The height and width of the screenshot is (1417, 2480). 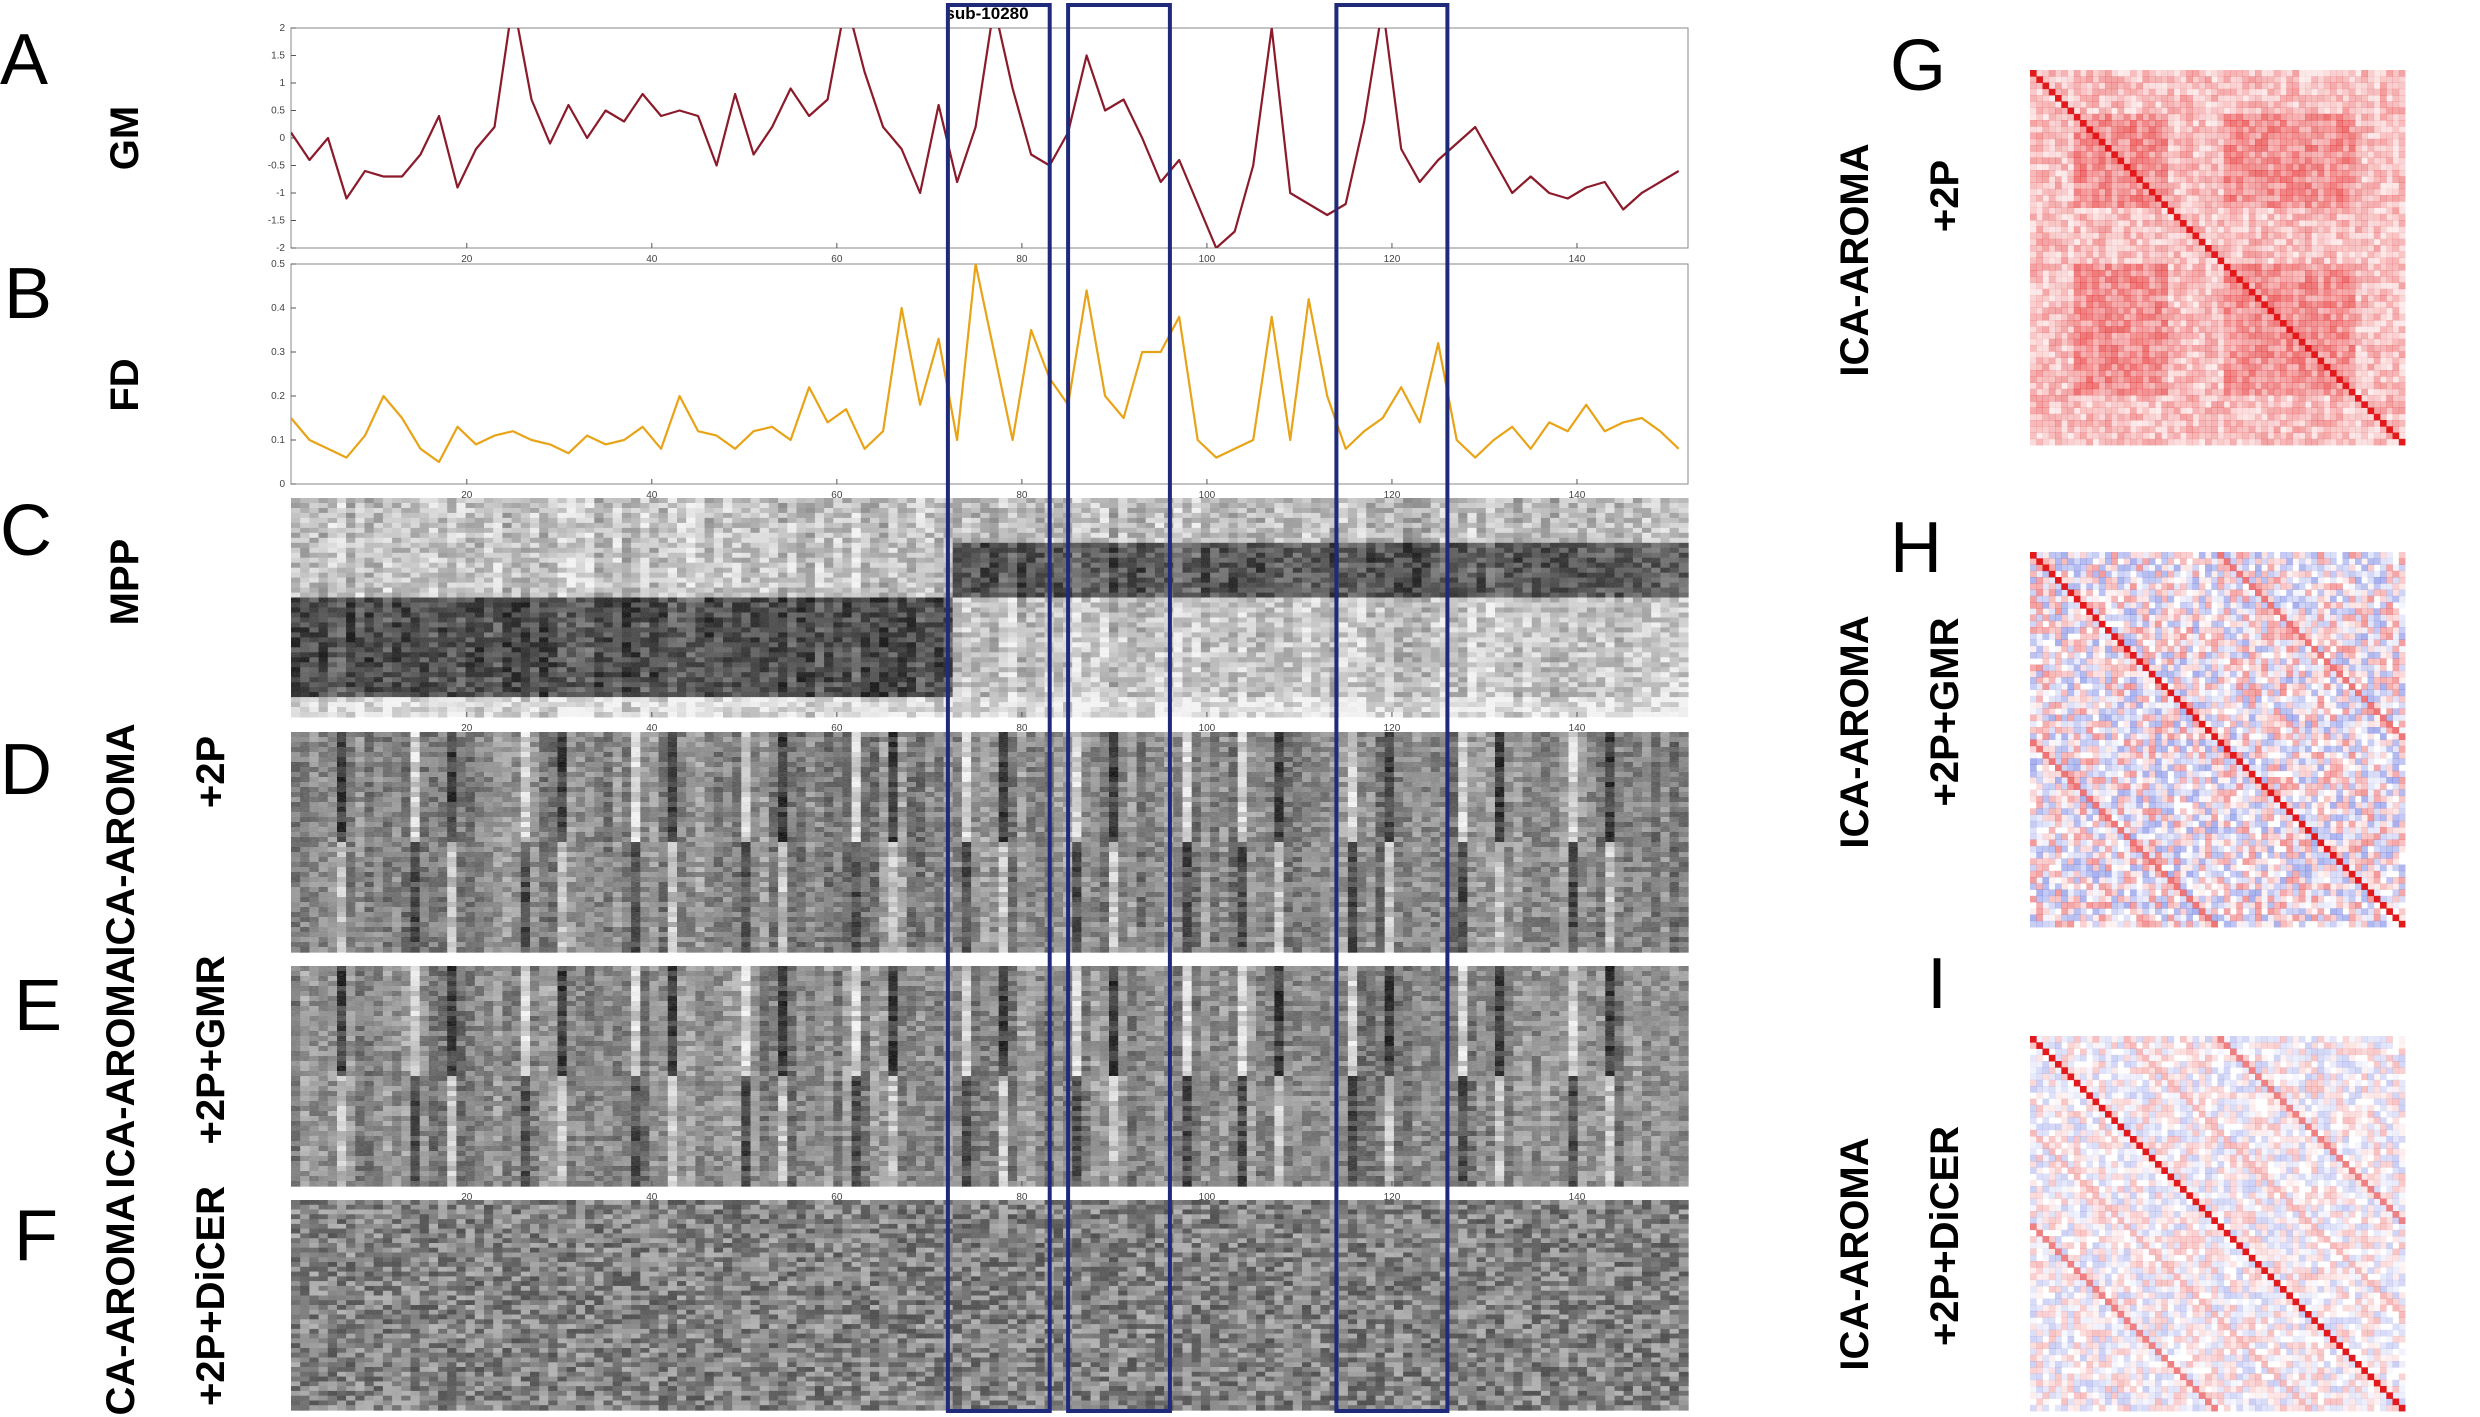 What do you see at coordinates (1855, 1253) in the screenshot?
I see `label-i-outer: ICA-AROMA` at bounding box center [1855, 1253].